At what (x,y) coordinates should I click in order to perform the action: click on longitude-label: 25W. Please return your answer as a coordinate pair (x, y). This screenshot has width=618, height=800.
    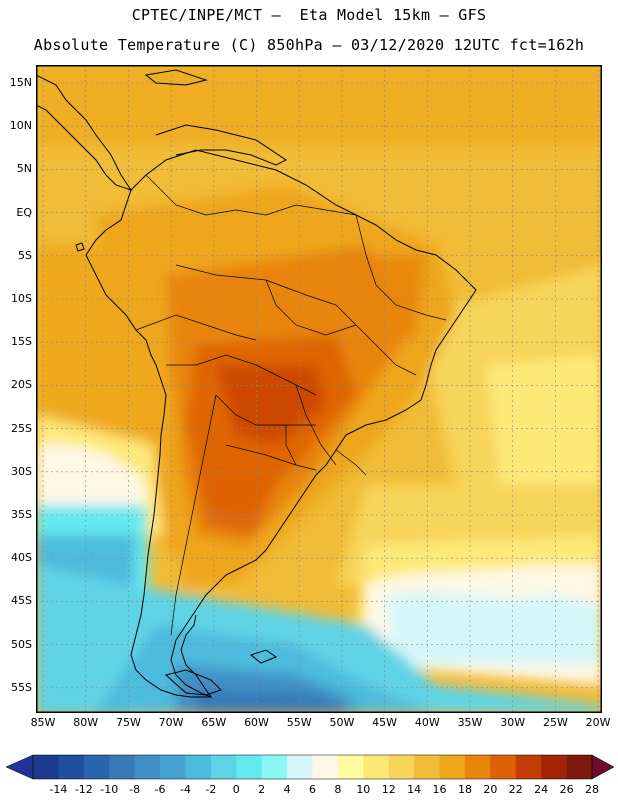
    Looking at the image, I should click on (555, 722).